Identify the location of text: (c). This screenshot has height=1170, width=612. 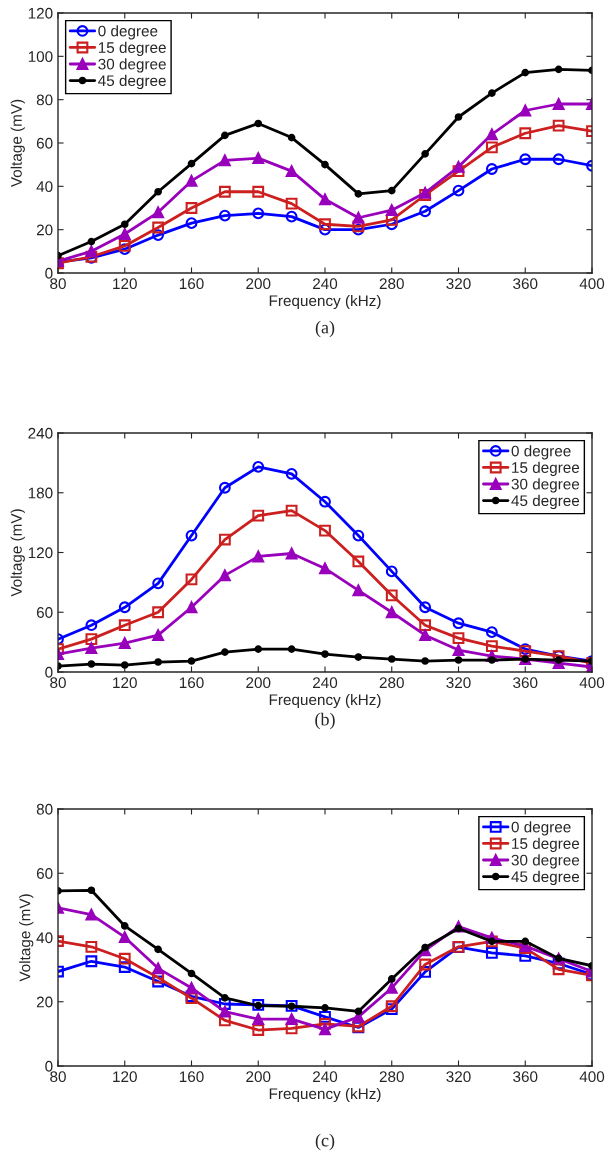
(325, 1142).